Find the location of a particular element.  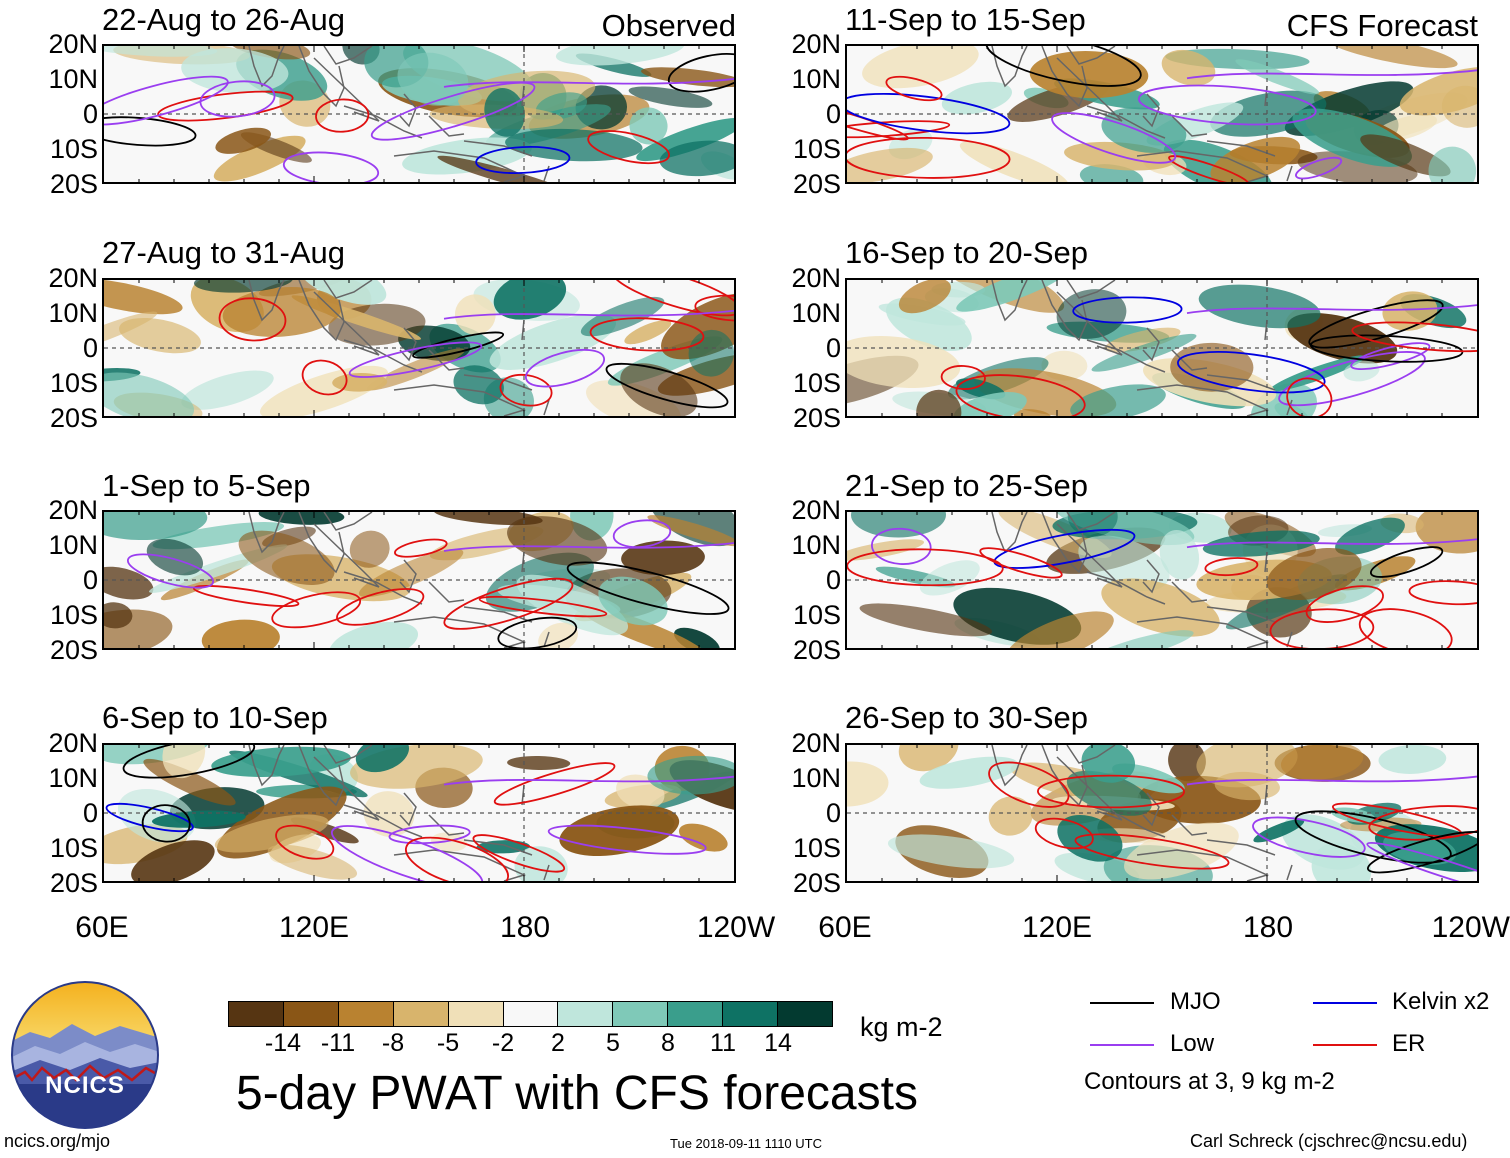

colorbar-tick-label: 11 is located at coordinates (723, 1043).